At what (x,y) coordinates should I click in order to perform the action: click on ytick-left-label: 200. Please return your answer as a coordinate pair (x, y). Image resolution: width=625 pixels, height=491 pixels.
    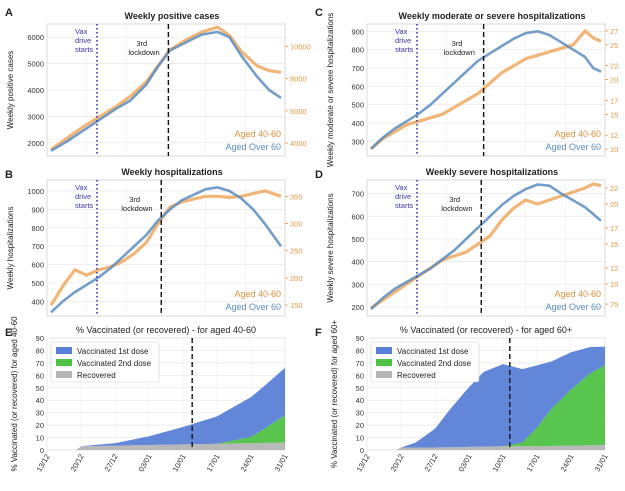
    Looking at the image, I should click on (357, 307).